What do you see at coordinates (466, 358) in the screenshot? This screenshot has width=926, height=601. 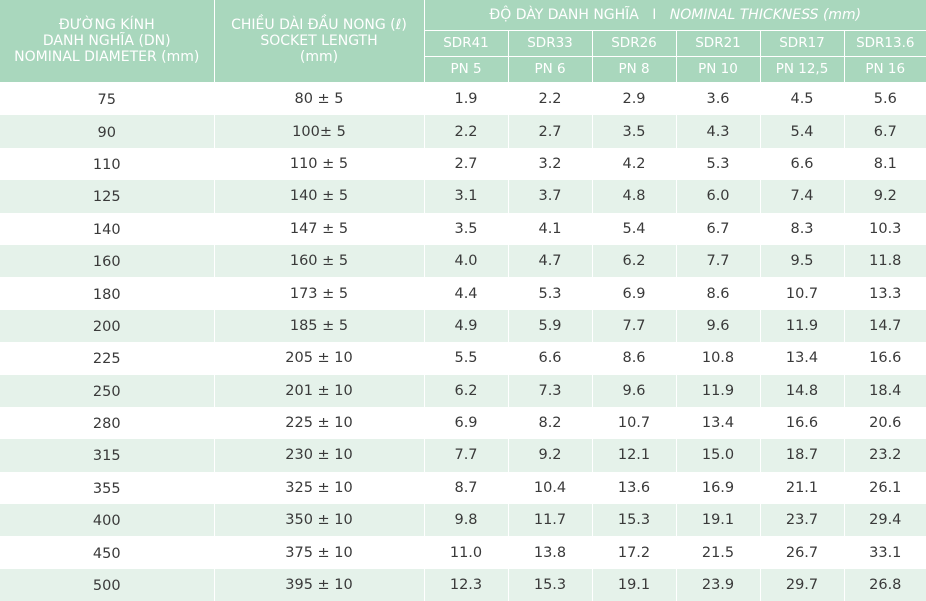 I see `thickness-cell: 5.5` at bounding box center [466, 358].